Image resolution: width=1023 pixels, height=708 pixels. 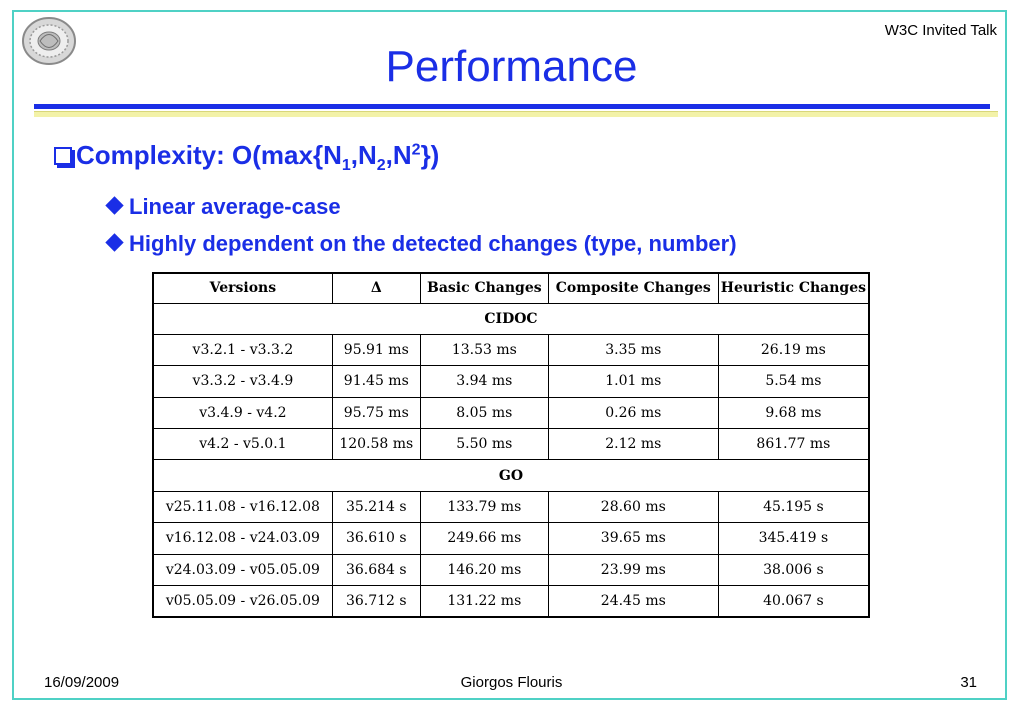 What do you see at coordinates (242, 538) in the screenshot?
I see `table-cell: v16.12.08 - v24.03.09` at bounding box center [242, 538].